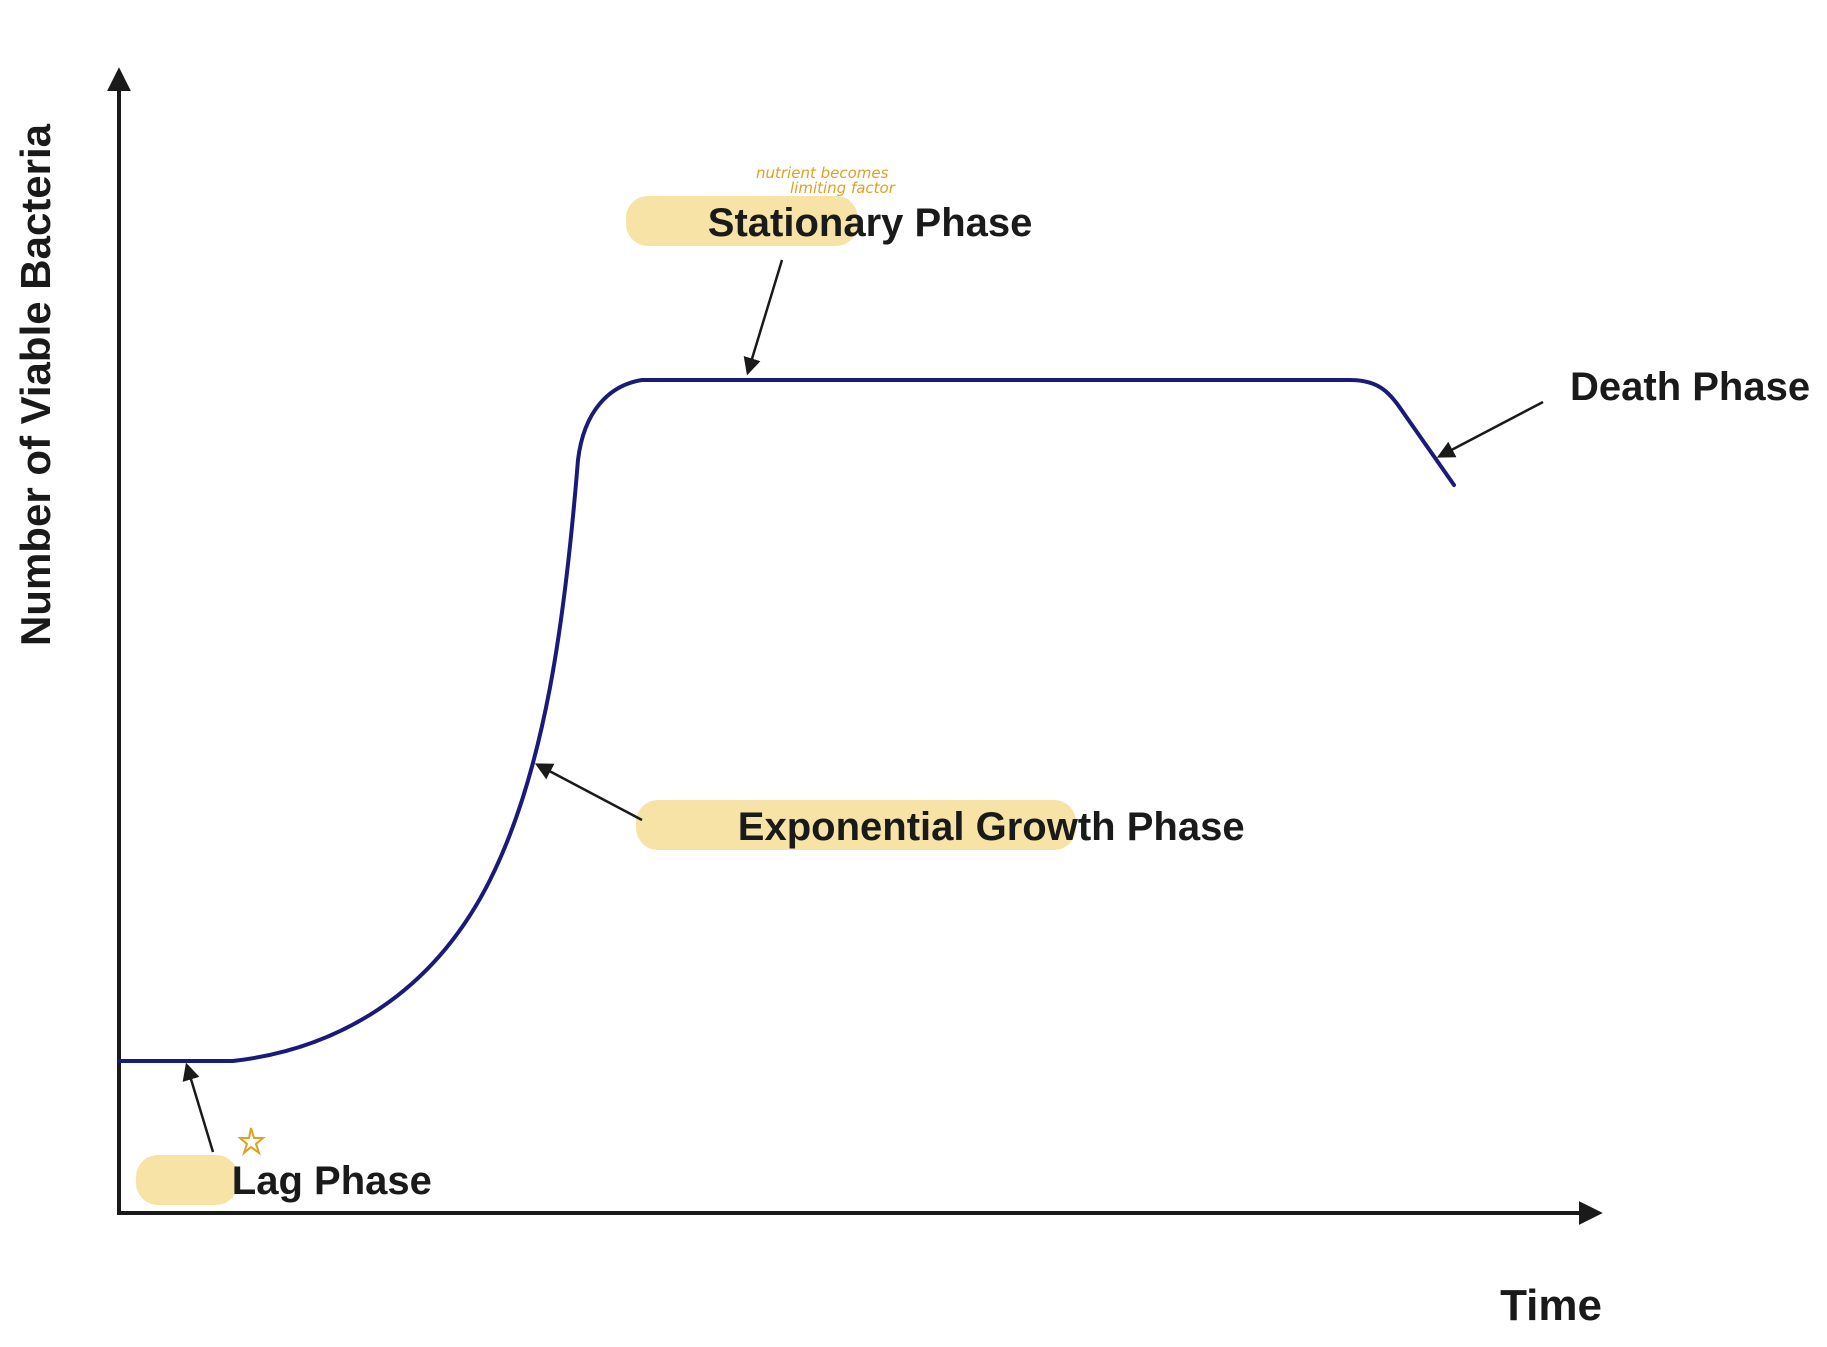  What do you see at coordinates (1690, 387) in the screenshot?
I see `death-phase-label: Death Phase` at bounding box center [1690, 387].